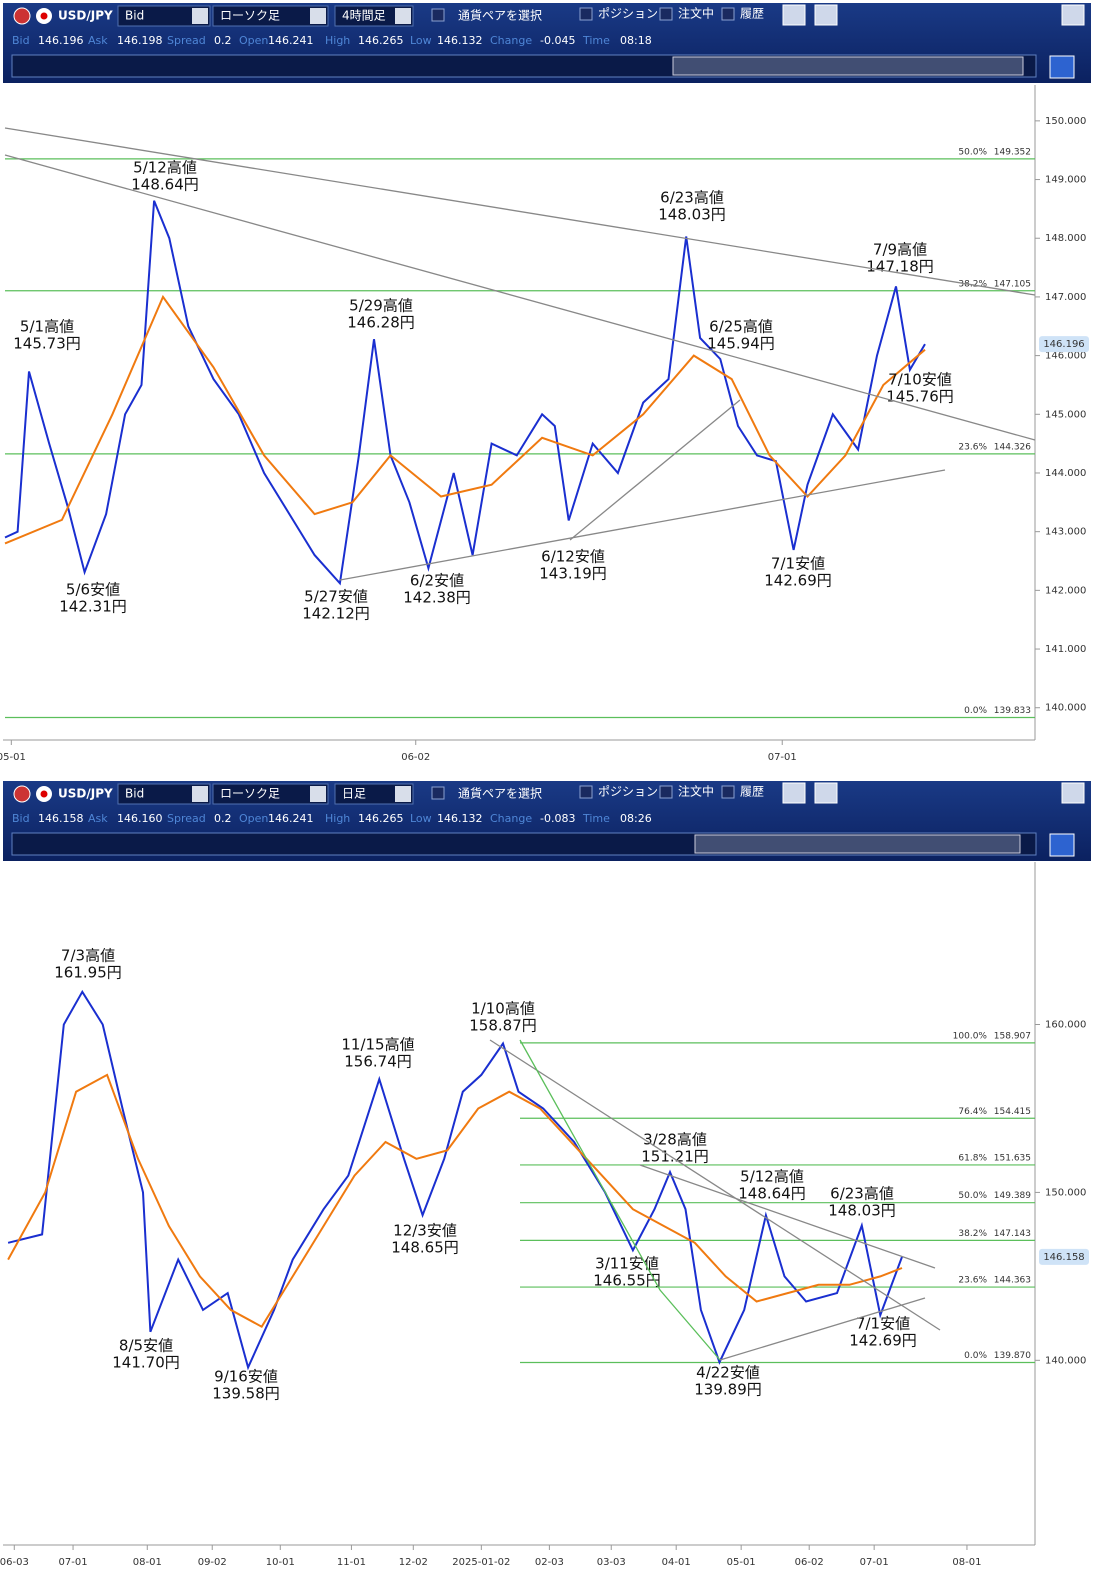  Describe the element at coordinates (88, 973) in the screenshot. I see `annotation-price: 161.95円` at that location.